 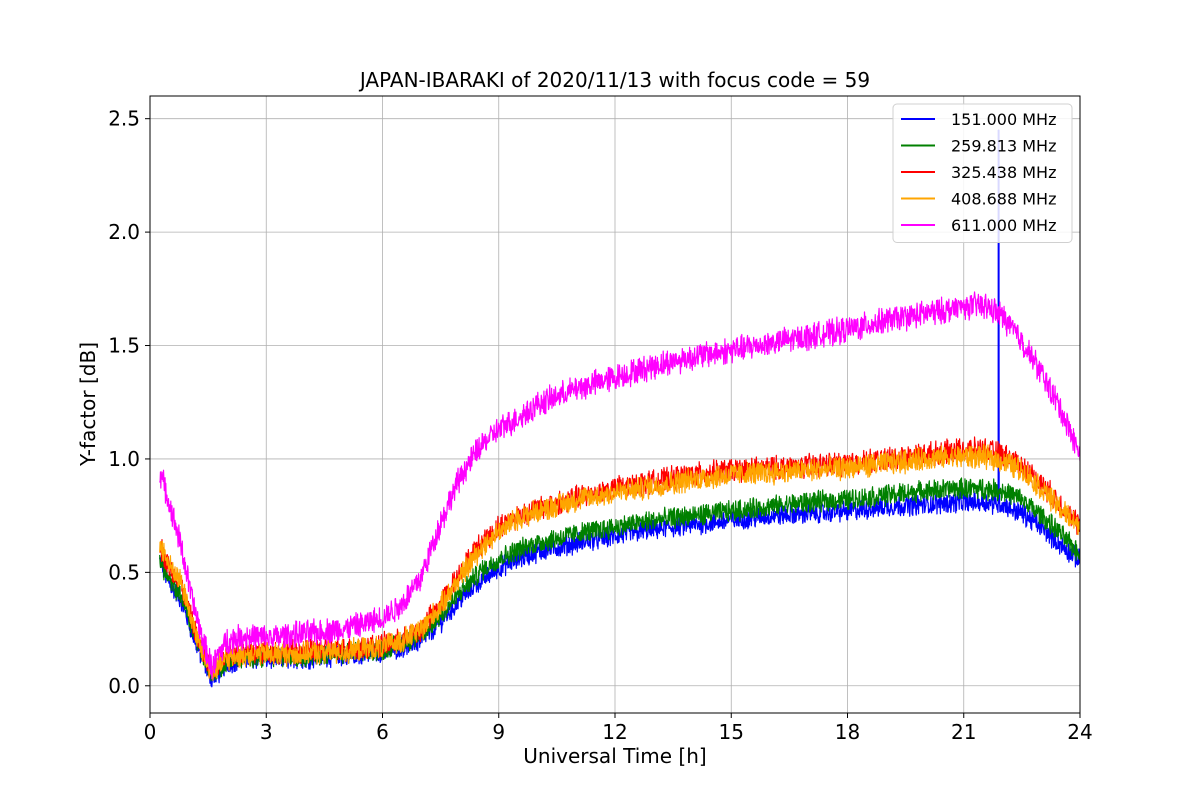 What do you see at coordinates (124, 572) in the screenshot?
I see `y-tick-label: 0.5` at bounding box center [124, 572].